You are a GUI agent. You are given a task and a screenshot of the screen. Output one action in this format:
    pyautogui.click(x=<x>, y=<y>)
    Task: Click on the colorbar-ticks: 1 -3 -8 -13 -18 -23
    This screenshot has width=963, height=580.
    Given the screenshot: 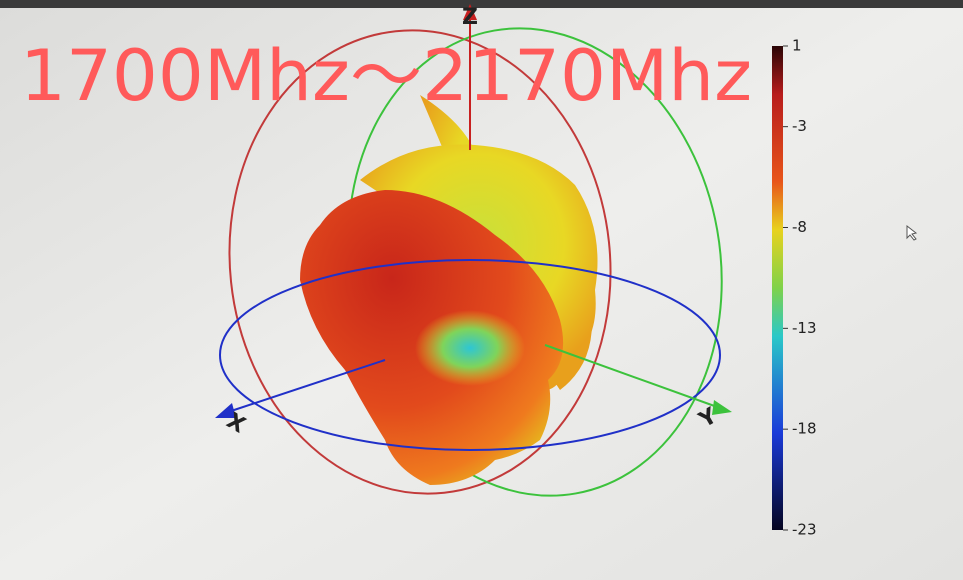 What is the action you would take?
    pyautogui.click(x=800, y=288)
    